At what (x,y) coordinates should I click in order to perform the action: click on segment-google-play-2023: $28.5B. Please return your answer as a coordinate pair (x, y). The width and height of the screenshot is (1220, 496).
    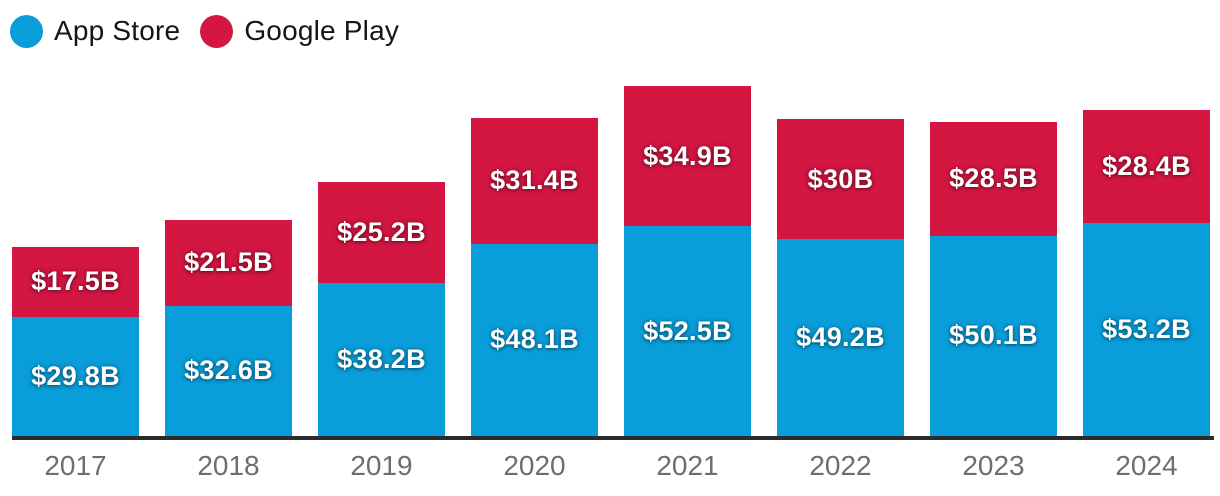
    Looking at the image, I should click on (993, 178).